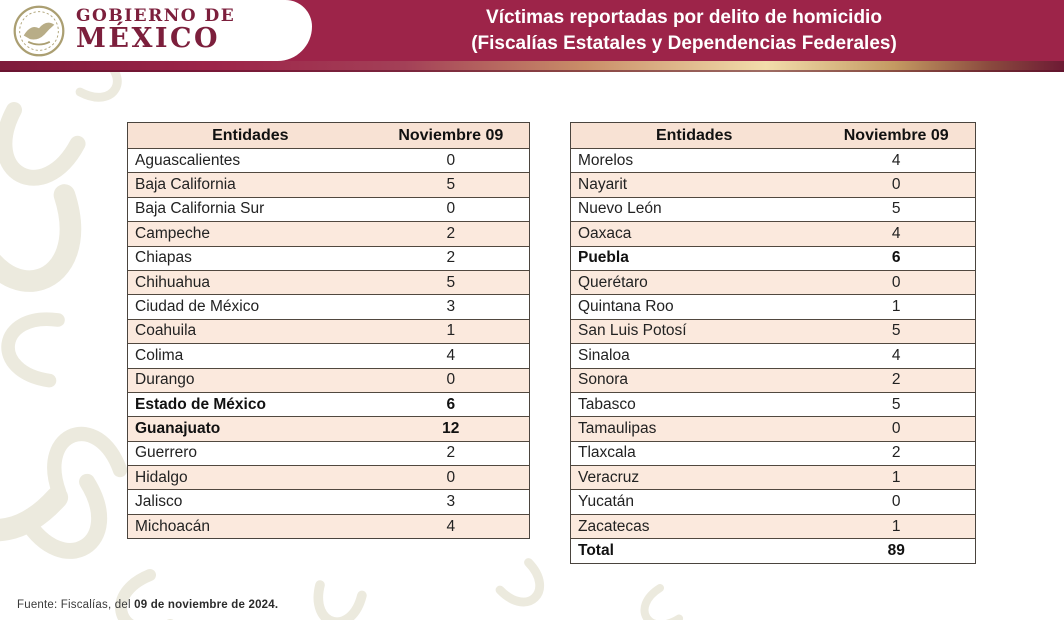  I want to click on table-row: Nayarit 0, so click(773, 184).